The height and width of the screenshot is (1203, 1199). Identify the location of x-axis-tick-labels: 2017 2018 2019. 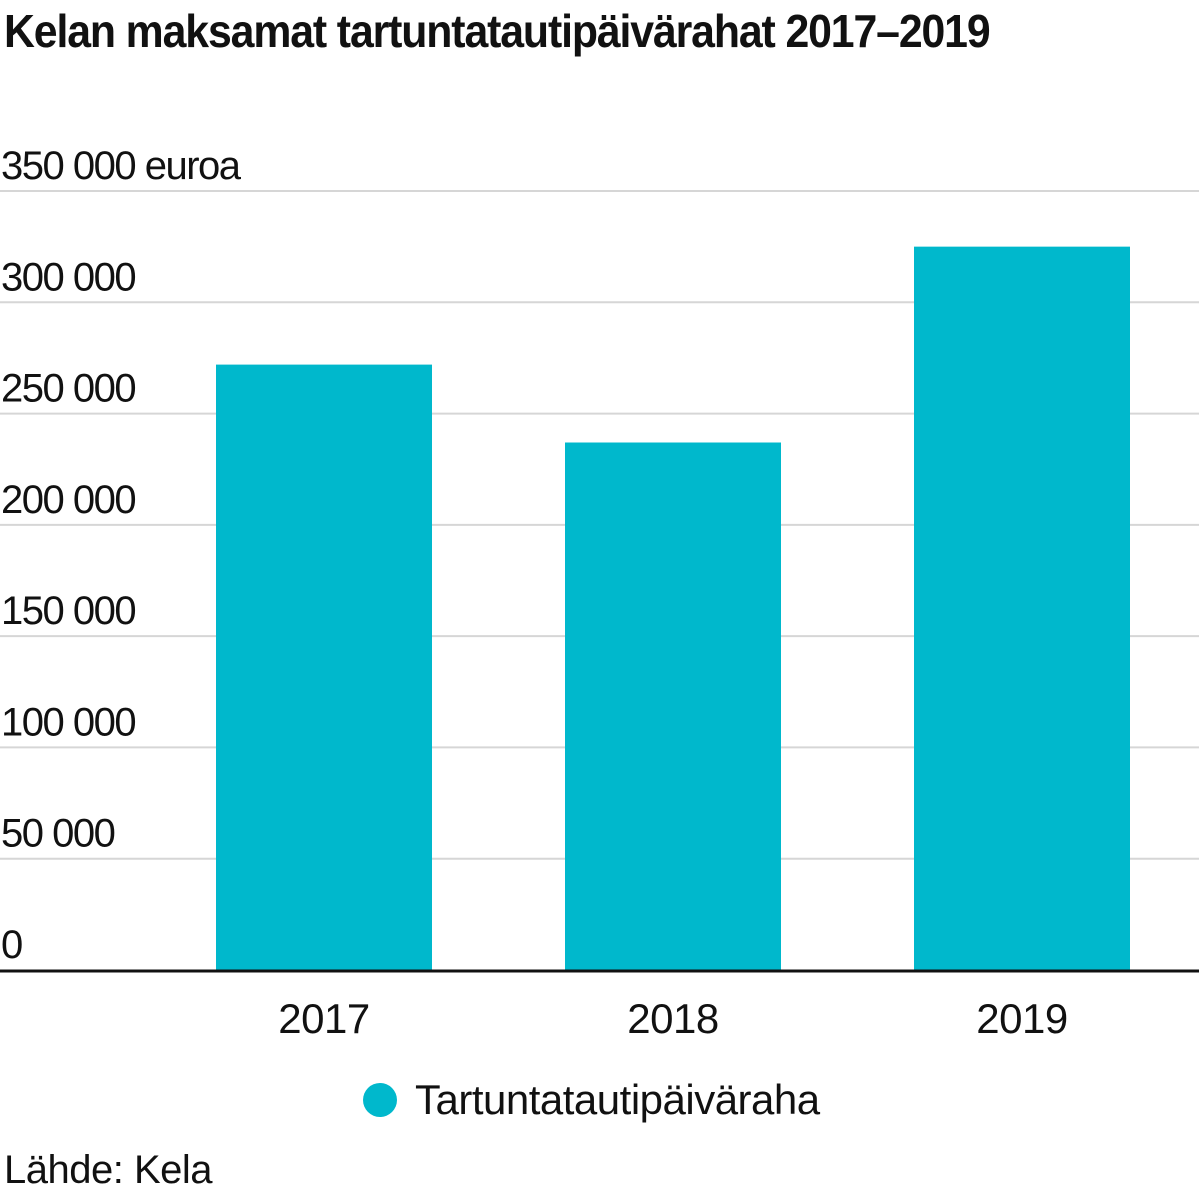
(673, 1018).